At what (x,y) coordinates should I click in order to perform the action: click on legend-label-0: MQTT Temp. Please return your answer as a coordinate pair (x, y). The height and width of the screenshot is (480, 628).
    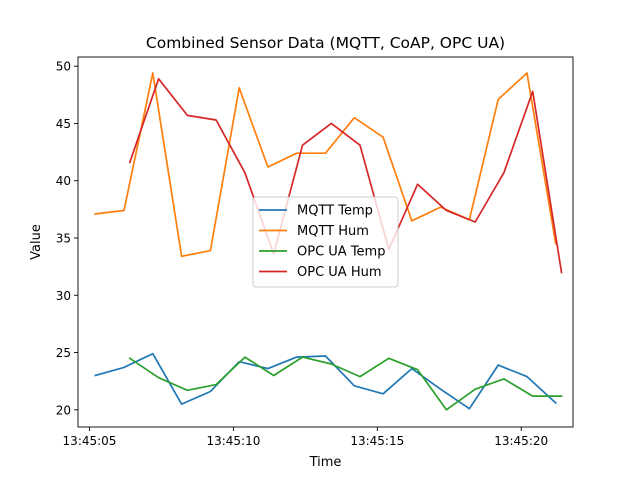
    Looking at the image, I should click on (335, 211).